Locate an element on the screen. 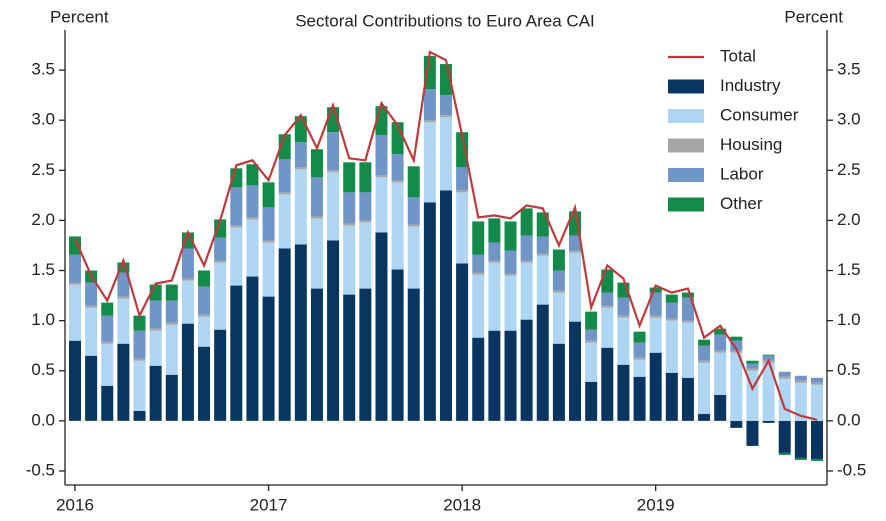 Image resolution: width=886 pixels, height=521 pixels. y2-tick-label: 1.5 is located at coordinates (849, 269).